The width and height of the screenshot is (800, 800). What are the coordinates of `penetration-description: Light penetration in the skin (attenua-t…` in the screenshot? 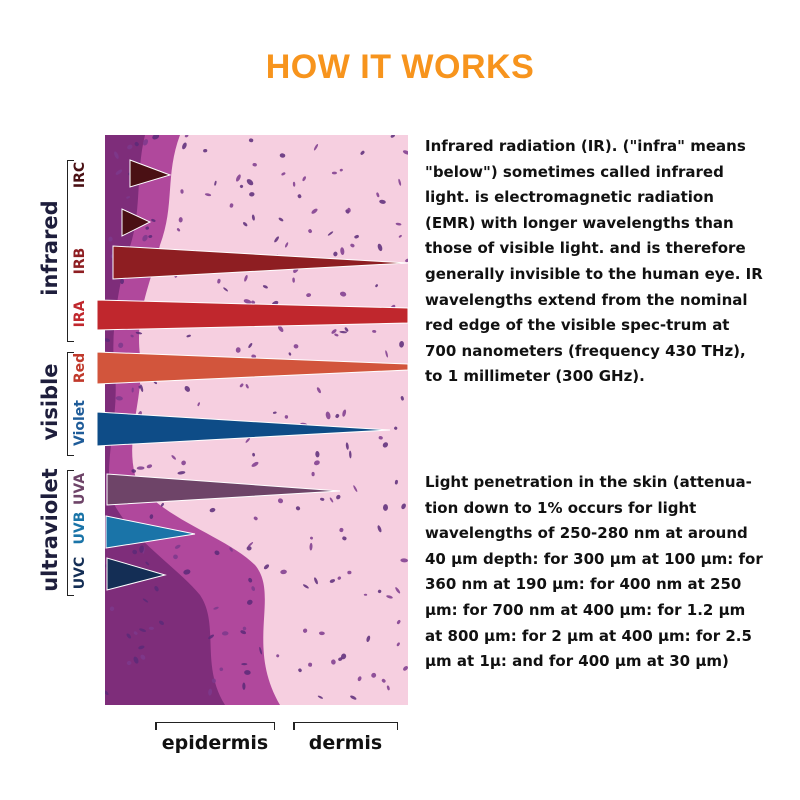 It's located at (594, 572).